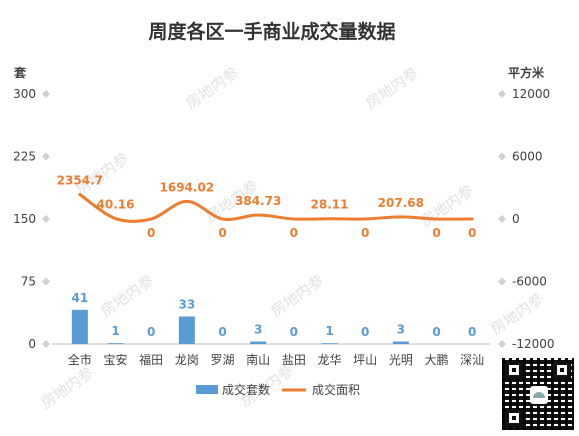 The width and height of the screenshot is (579, 436). What do you see at coordinates (28, 282) in the screenshot?
I see `left-tick-label: 75` at bounding box center [28, 282].